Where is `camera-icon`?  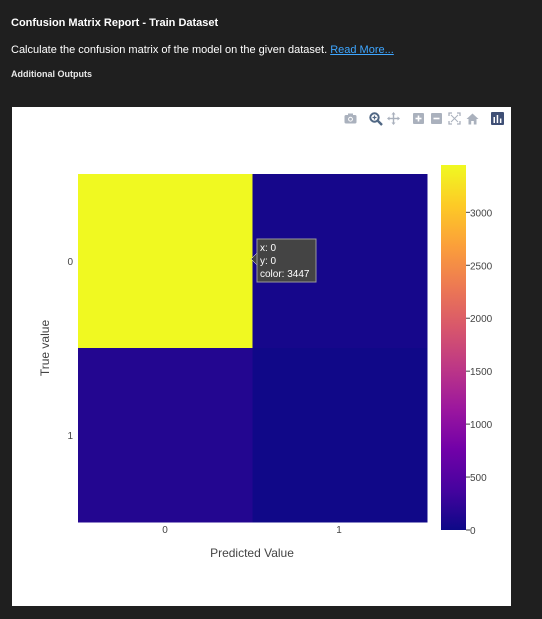 camera-icon is located at coordinates (350, 118).